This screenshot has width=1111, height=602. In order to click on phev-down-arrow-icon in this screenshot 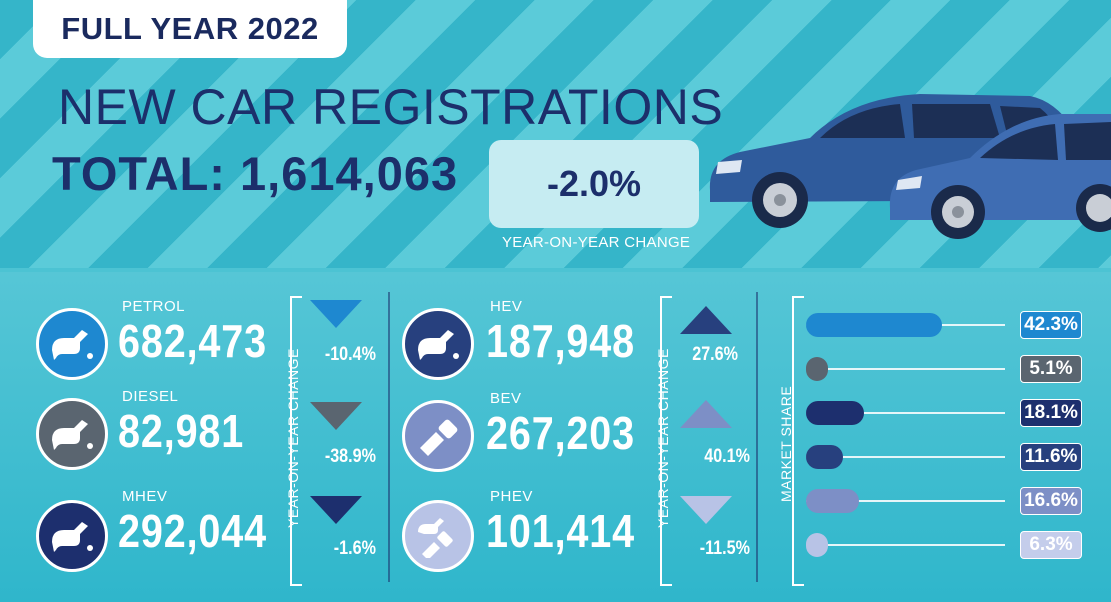, I will do `click(706, 510)`.